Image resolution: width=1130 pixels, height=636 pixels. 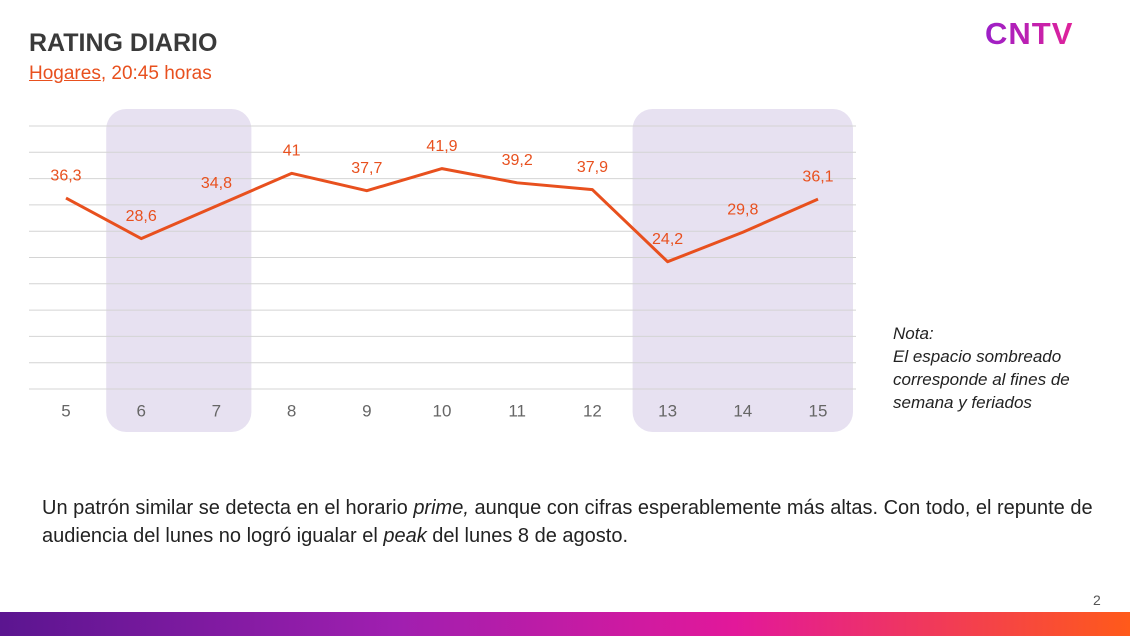 I want to click on note-heading: Nota:, so click(x=913, y=333).